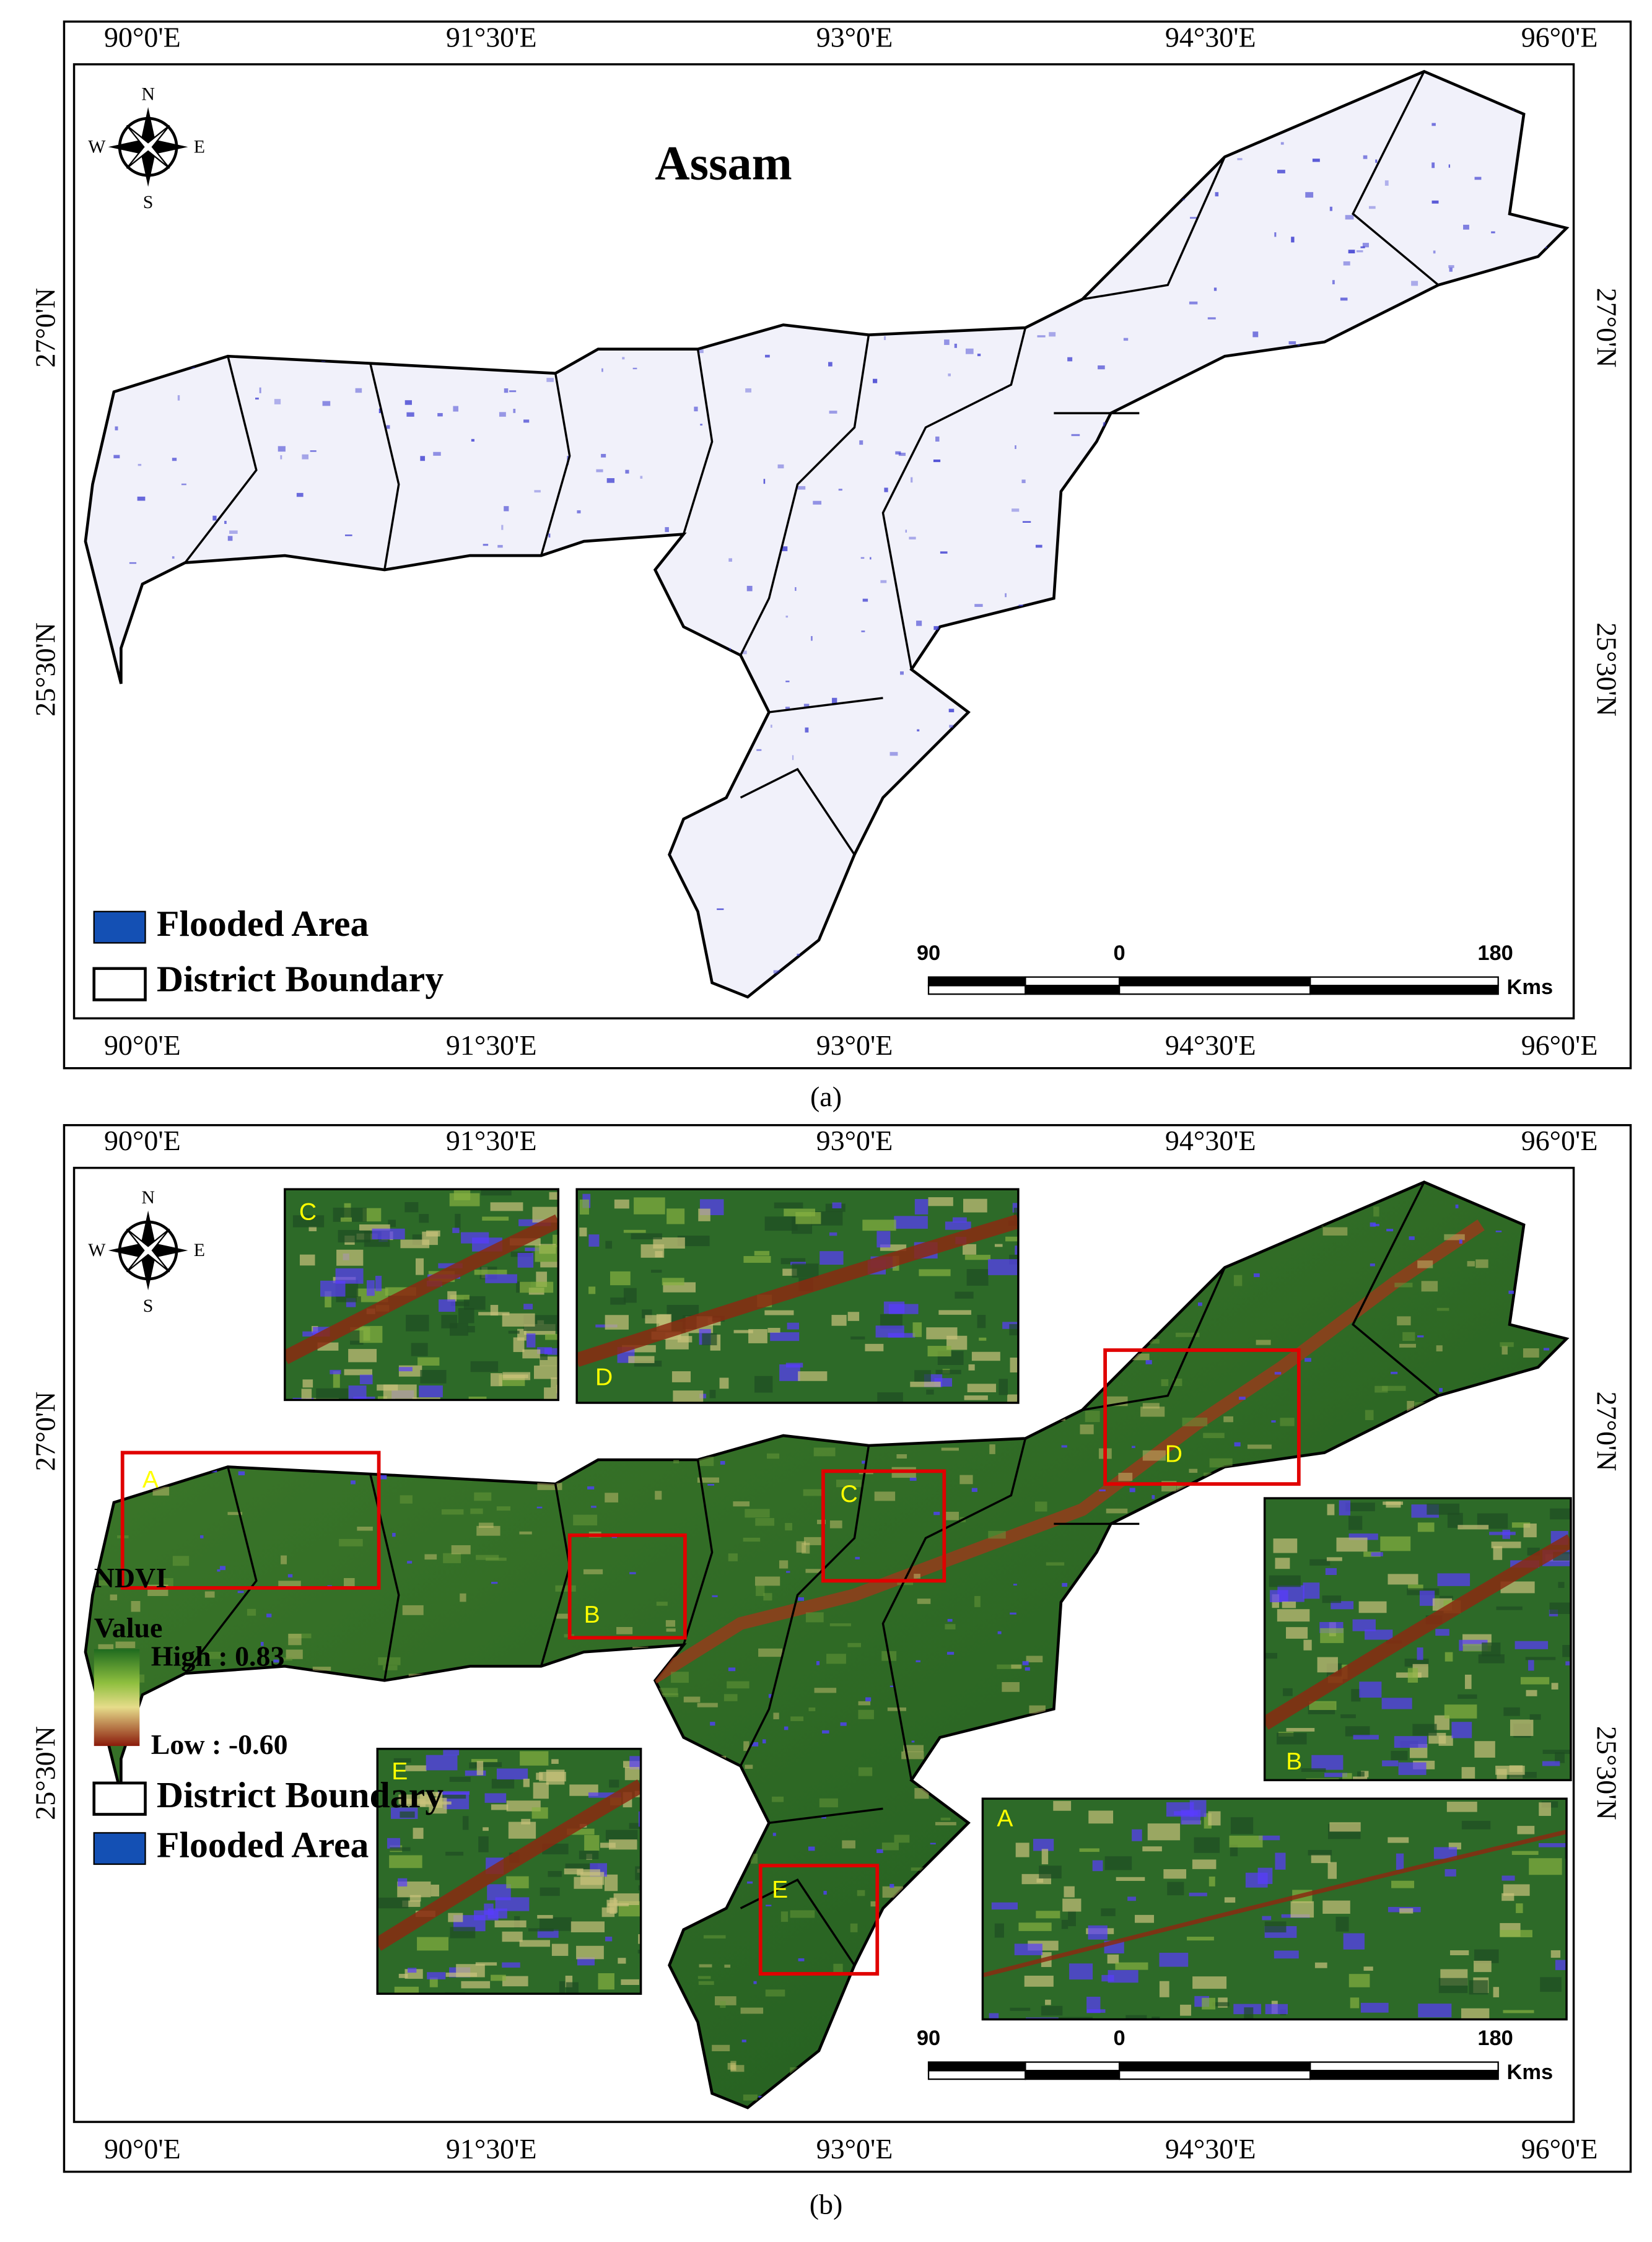 The image size is (1652, 2242). I want to click on compass-star, so click(148, 1250).